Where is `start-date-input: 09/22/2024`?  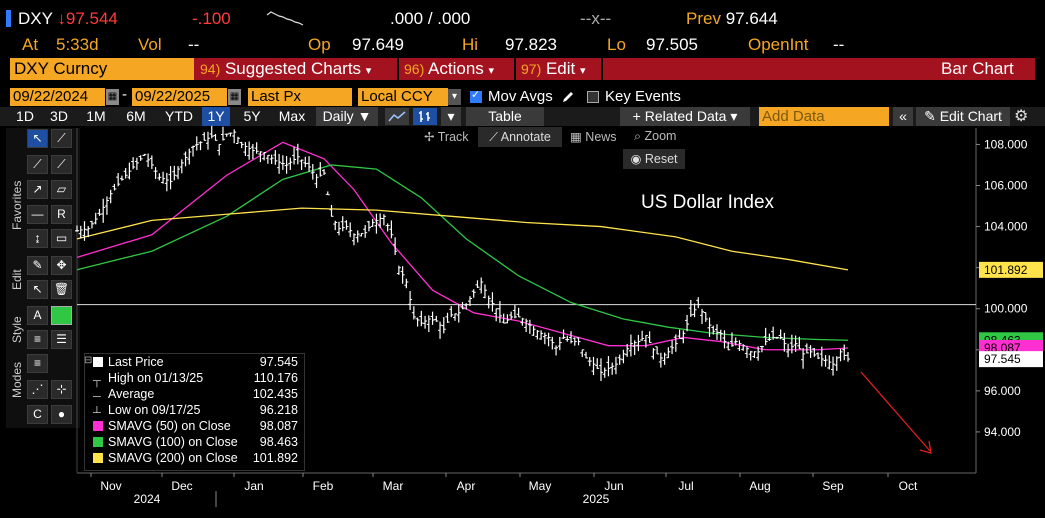 start-date-input: 09/22/2024 is located at coordinates (57, 97).